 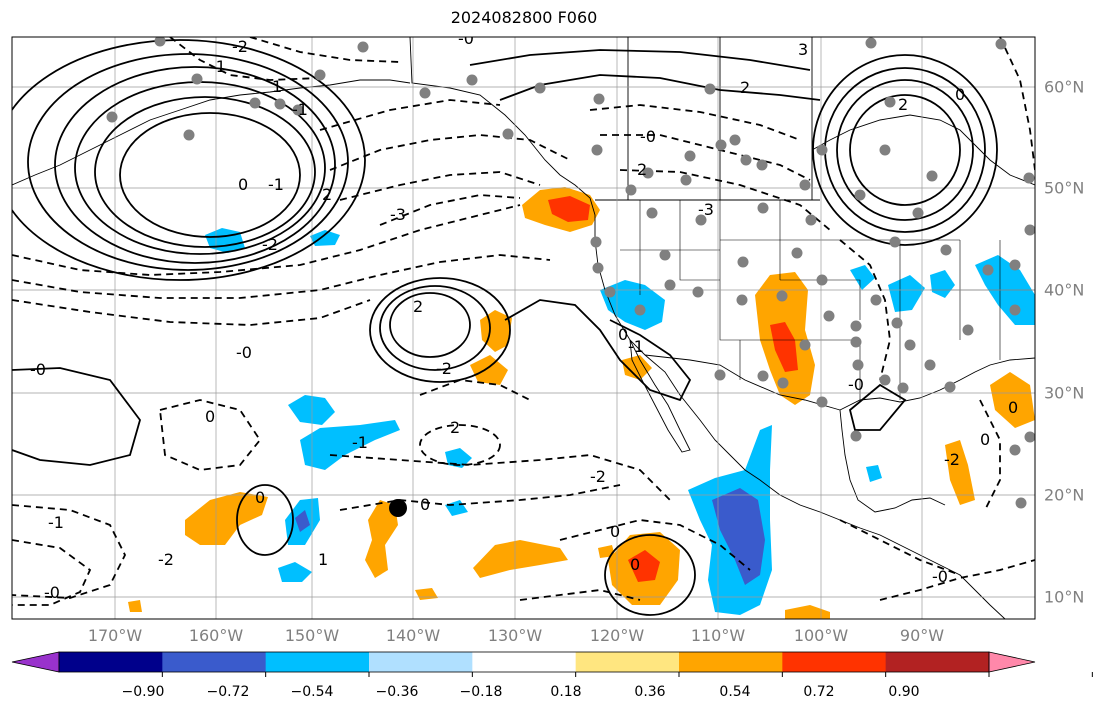 What do you see at coordinates (706, 209) in the screenshot?
I see `contour-label: -3` at bounding box center [706, 209].